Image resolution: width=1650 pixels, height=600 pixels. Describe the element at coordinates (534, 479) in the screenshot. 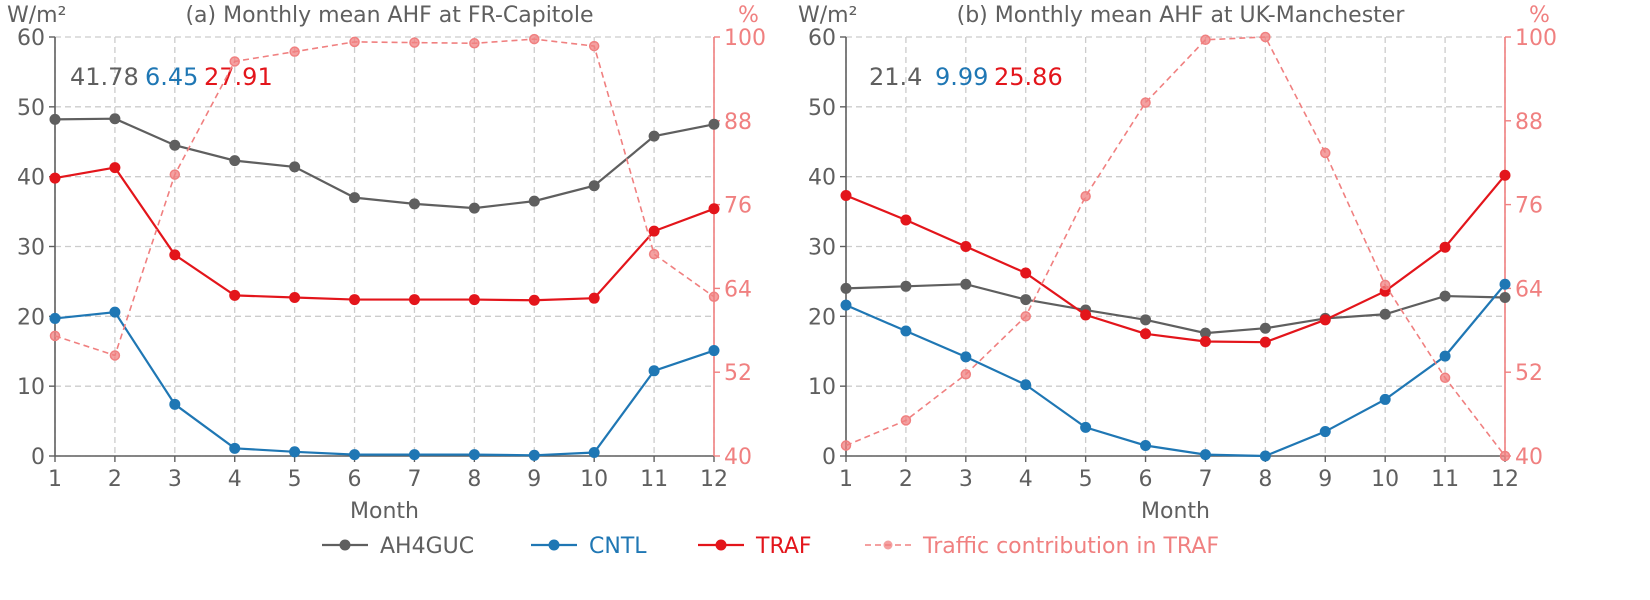

I see `x-tick-label: 9` at that location.